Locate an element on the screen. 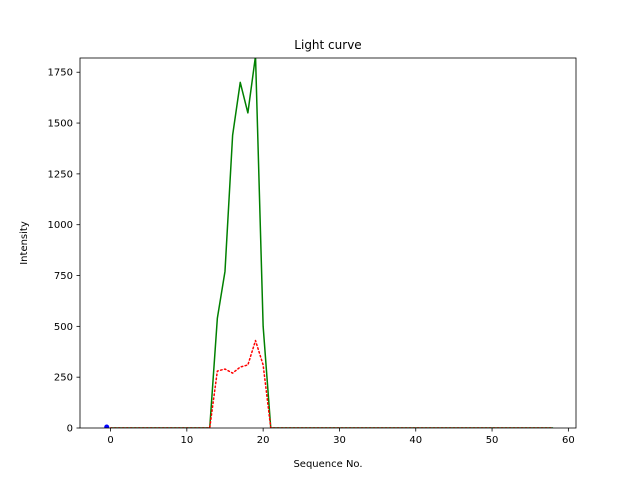  x-tick-label: 40 is located at coordinates (415, 440).